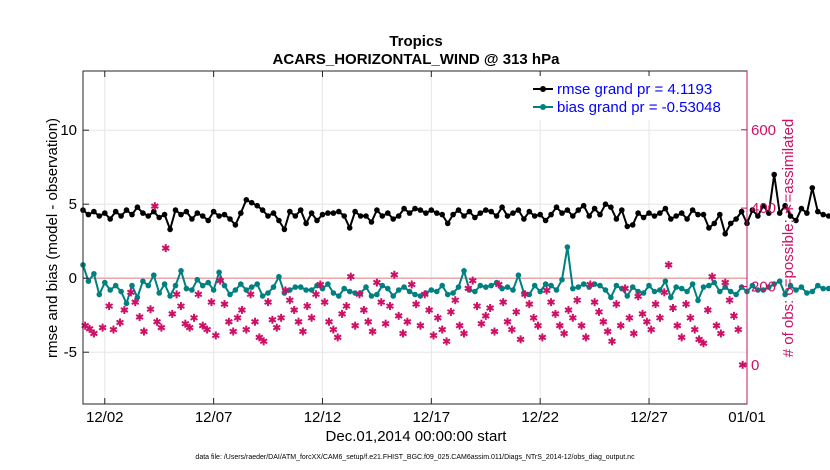 The width and height of the screenshot is (830, 470). What do you see at coordinates (74, 241) in the screenshot?
I see `y-left-axis-ticks: -5 0 5 10` at bounding box center [74, 241].